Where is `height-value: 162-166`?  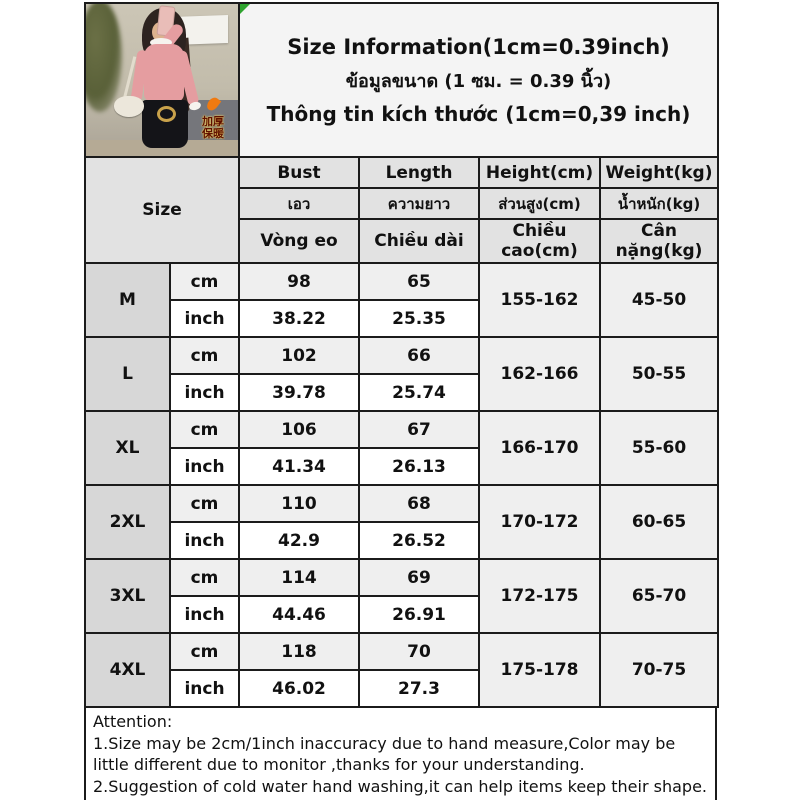 height-value: 162-166 is located at coordinates (539, 374).